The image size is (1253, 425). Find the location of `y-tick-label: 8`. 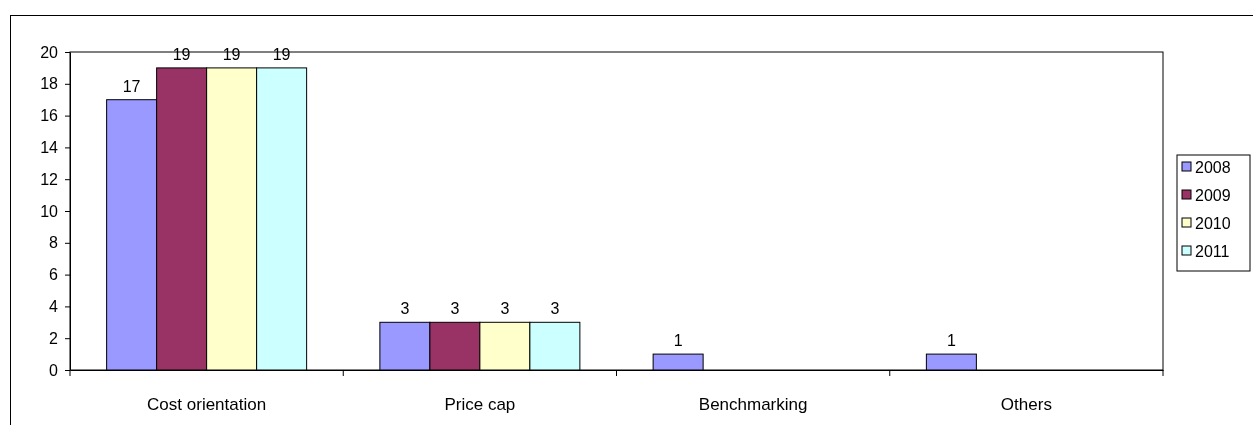

y-tick-label: 8 is located at coordinates (54, 243).